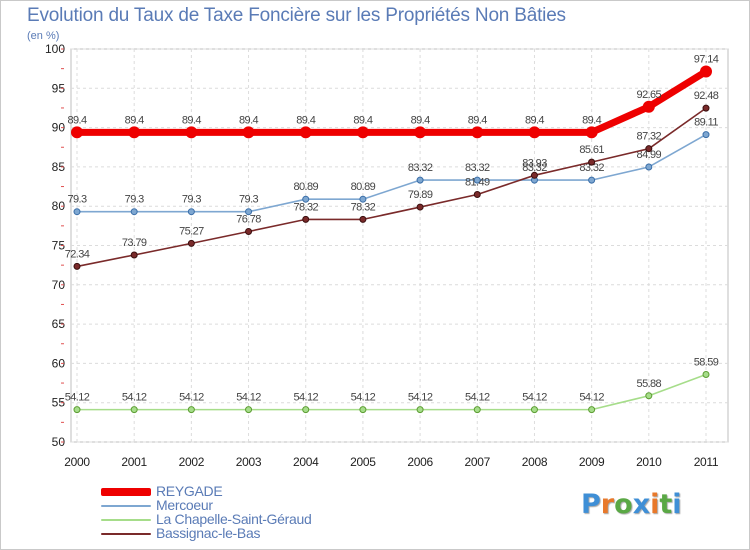 This screenshot has width=750, height=550. Describe the element at coordinates (706, 362) in the screenshot. I see `data-label: 58.59` at that location.